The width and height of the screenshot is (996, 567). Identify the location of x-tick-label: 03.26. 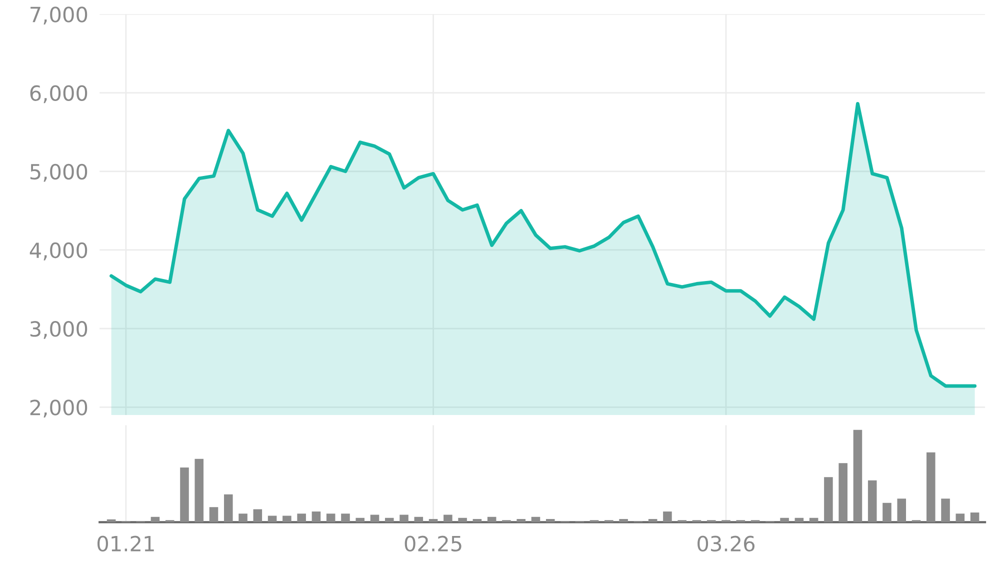
(726, 544).